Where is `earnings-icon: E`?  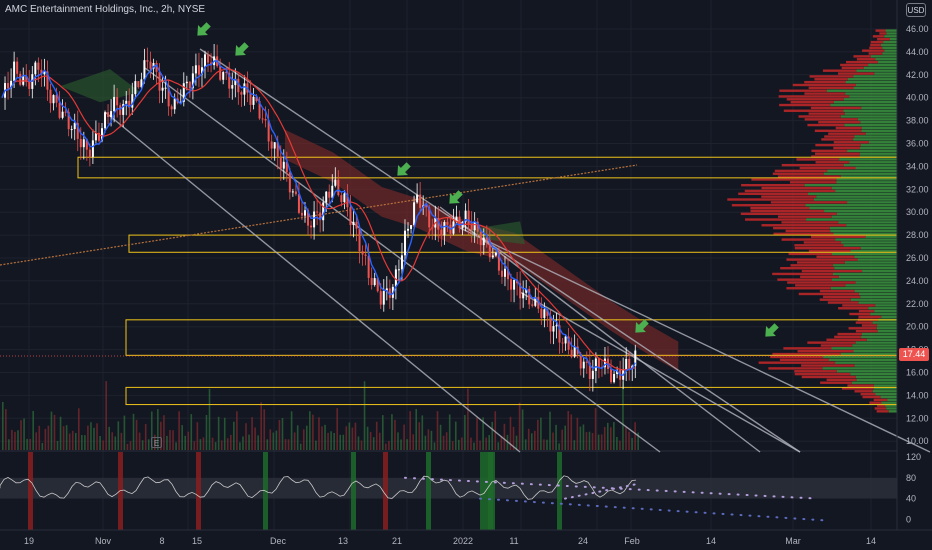
earnings-icon: E is located at coordinates (156, 442).